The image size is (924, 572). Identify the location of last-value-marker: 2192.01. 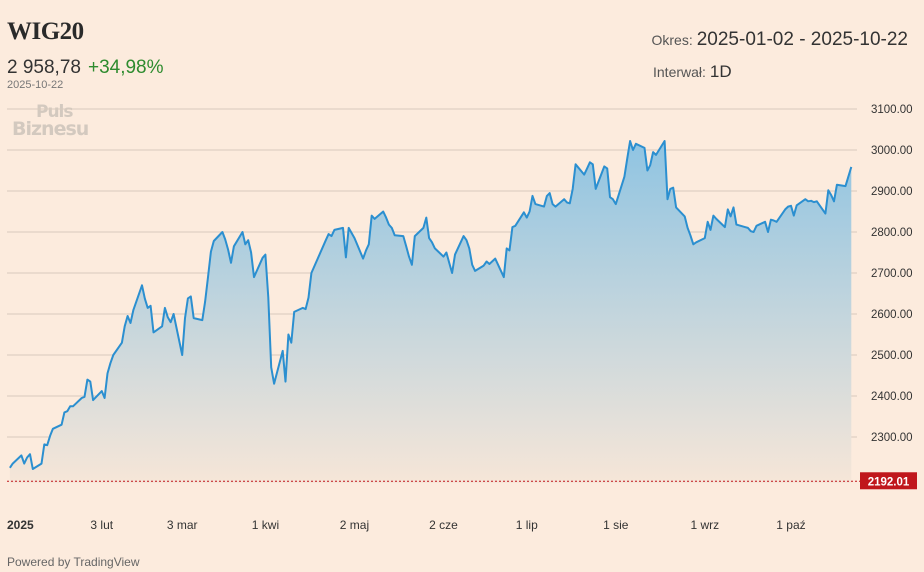
(462, 481).